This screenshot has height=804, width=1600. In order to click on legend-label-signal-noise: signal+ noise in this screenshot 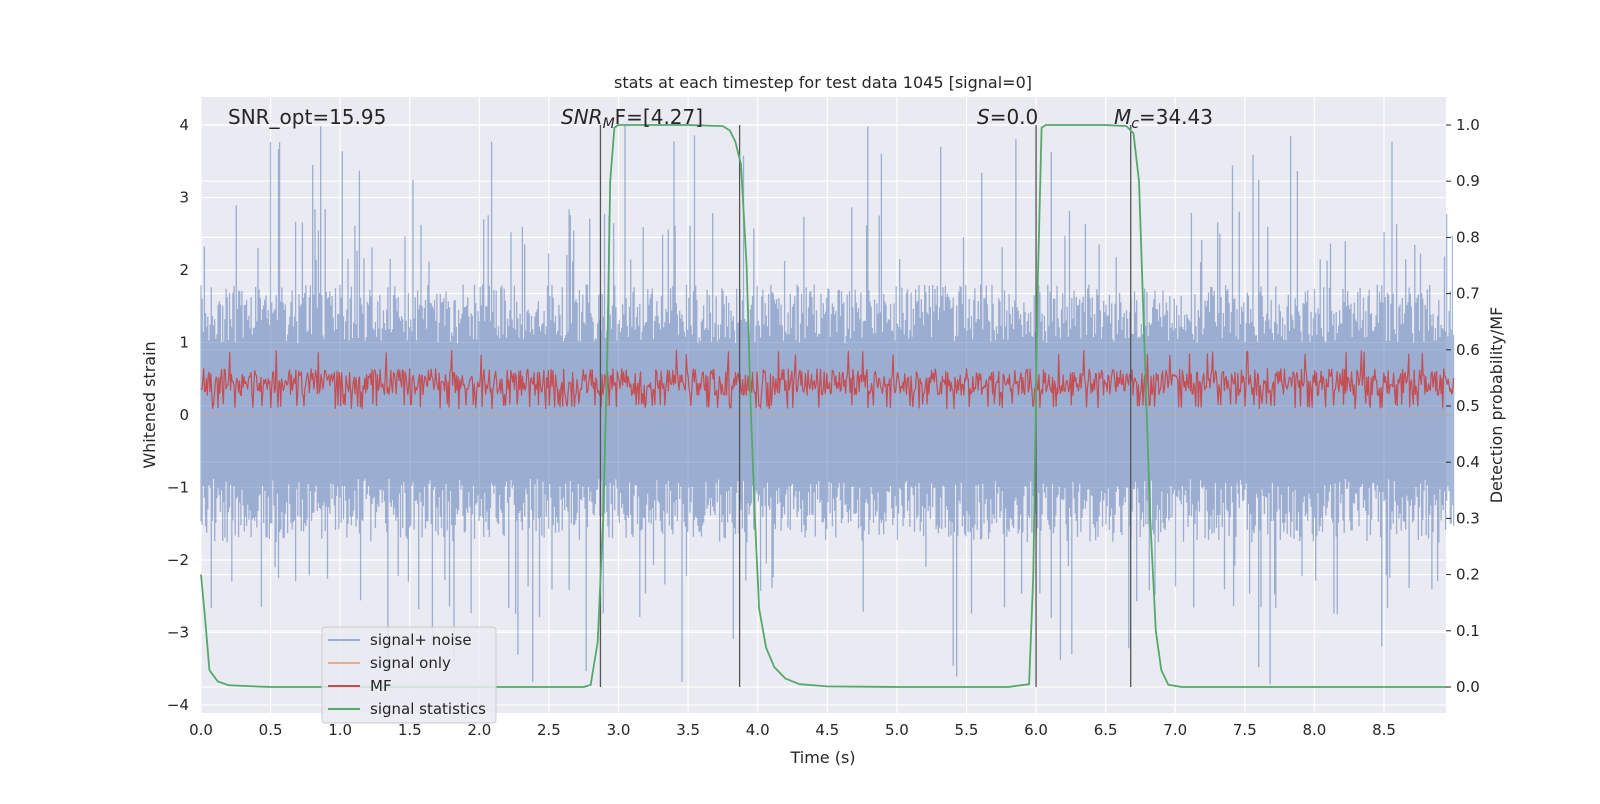, I will do `click(421, 640)`.